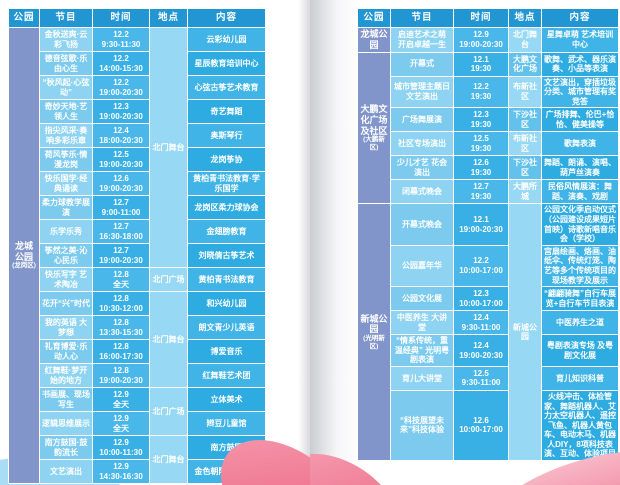 This screenshot has width=620, height=485. I want to click on content-cell: “翩翩骑舞”自行车展览+自行车节目表演, so click(580, 299).